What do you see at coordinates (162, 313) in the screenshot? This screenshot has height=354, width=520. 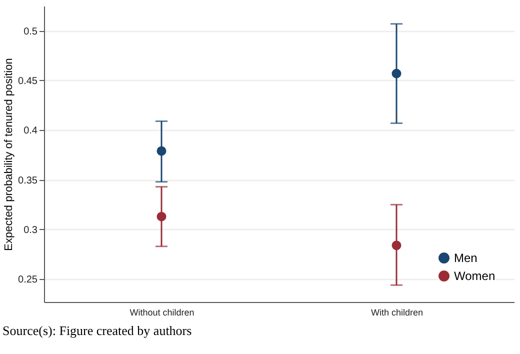 I see `x-tick-label: Without children` at bounding box center [162, 313].